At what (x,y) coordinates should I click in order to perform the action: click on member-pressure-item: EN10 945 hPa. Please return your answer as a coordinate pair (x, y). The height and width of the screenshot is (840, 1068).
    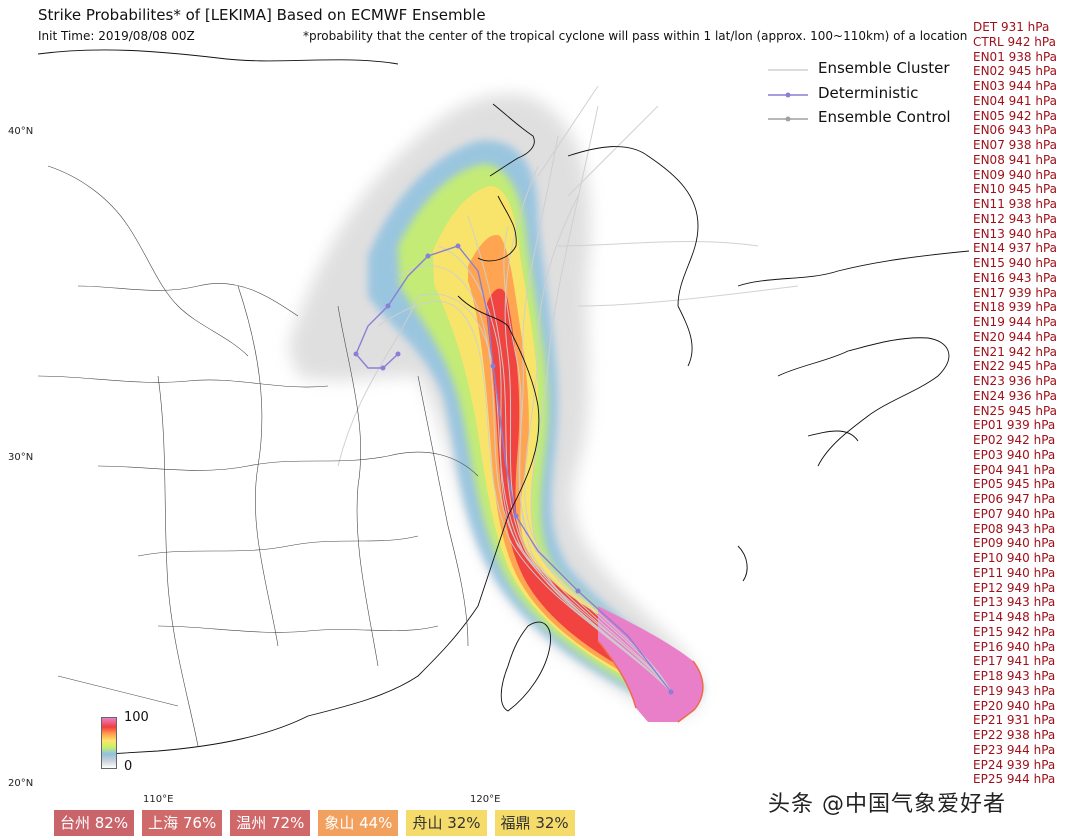
    Looking at the image, I should click on (1015, 189).